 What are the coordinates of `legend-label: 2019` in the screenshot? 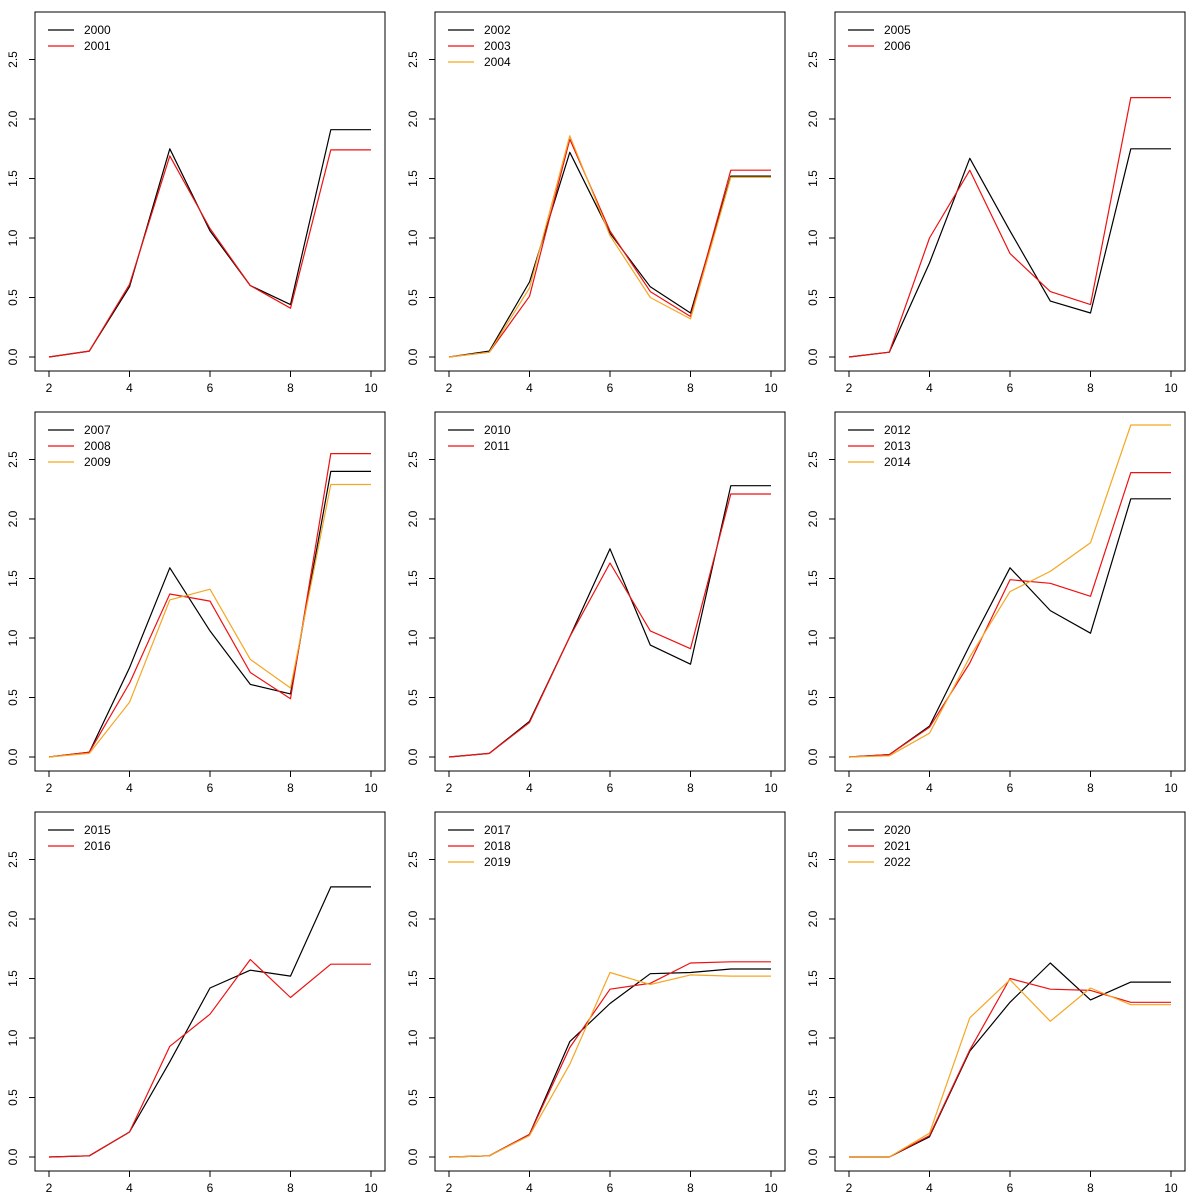 It's located at (497, 862).